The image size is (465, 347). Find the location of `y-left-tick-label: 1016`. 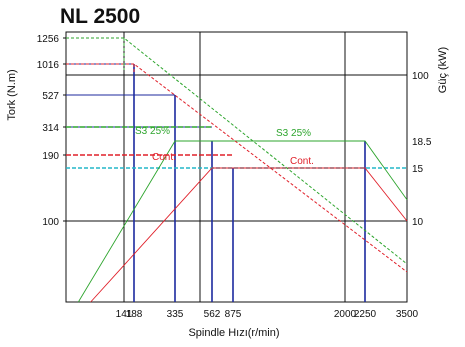

y-left-tick-label: 1016 is located at coordinates (48, 65).